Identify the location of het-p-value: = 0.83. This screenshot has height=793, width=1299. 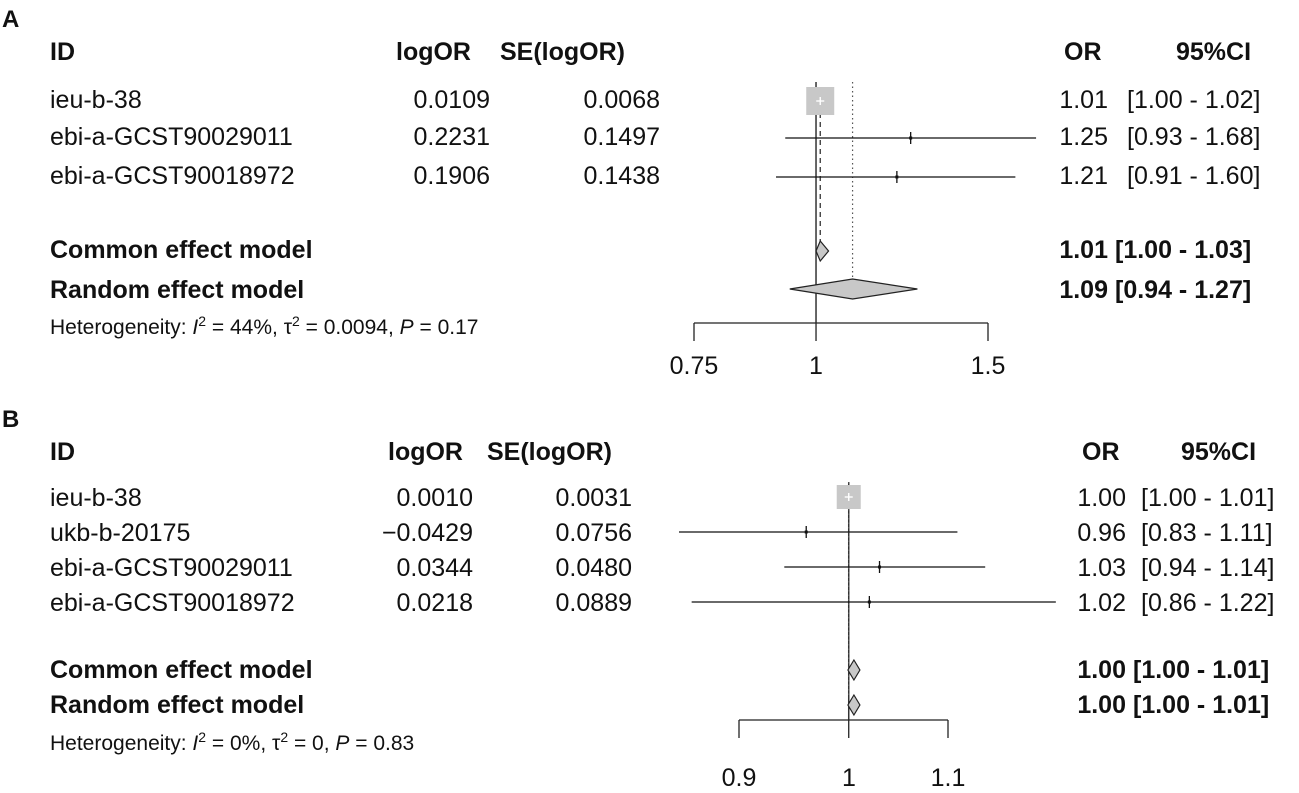
(382, 743).